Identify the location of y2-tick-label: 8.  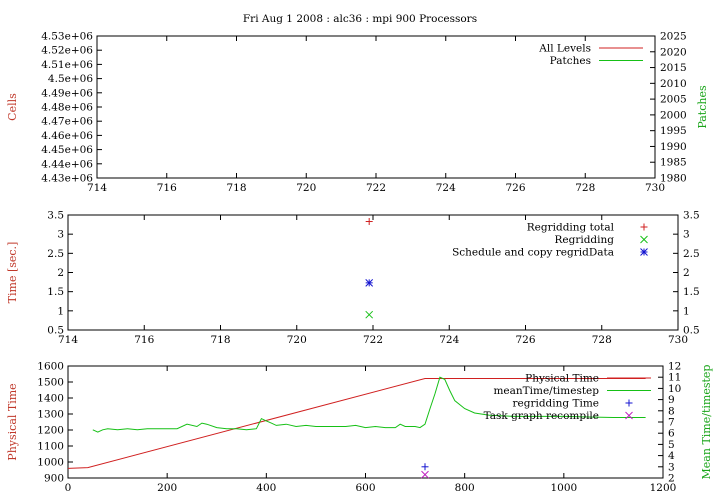
(671, 411).